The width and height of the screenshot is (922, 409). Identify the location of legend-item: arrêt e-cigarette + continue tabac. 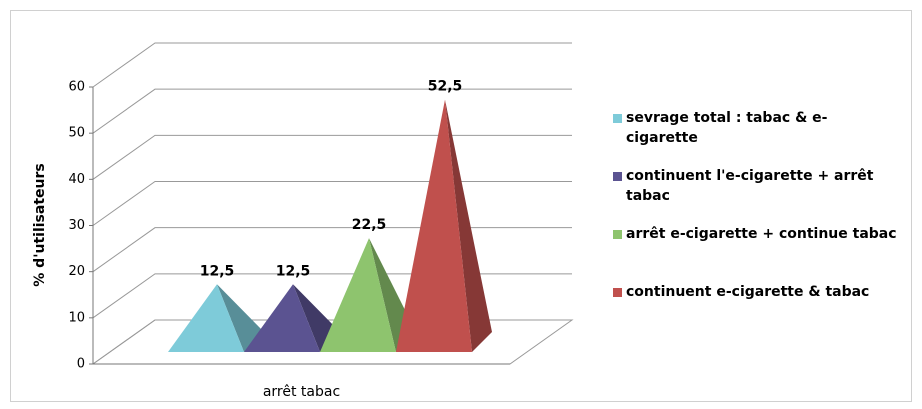
(755, 234).